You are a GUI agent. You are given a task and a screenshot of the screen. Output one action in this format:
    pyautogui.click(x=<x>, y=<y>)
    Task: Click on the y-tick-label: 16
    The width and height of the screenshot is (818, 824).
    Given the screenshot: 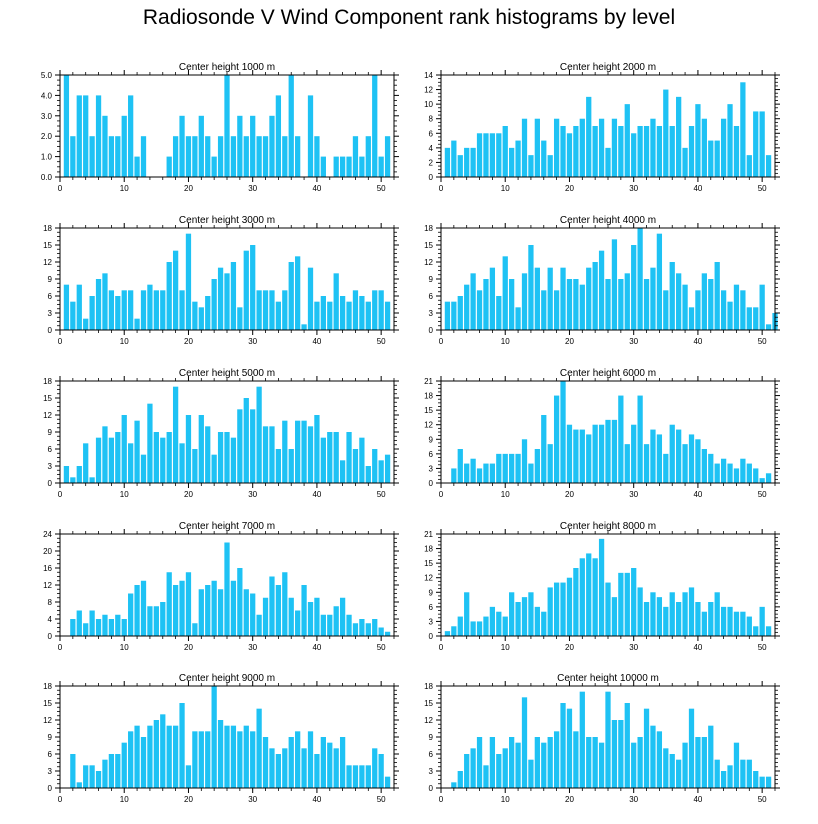 What is the action you would take?
    pyautogui.click(x=47, y=568)
    